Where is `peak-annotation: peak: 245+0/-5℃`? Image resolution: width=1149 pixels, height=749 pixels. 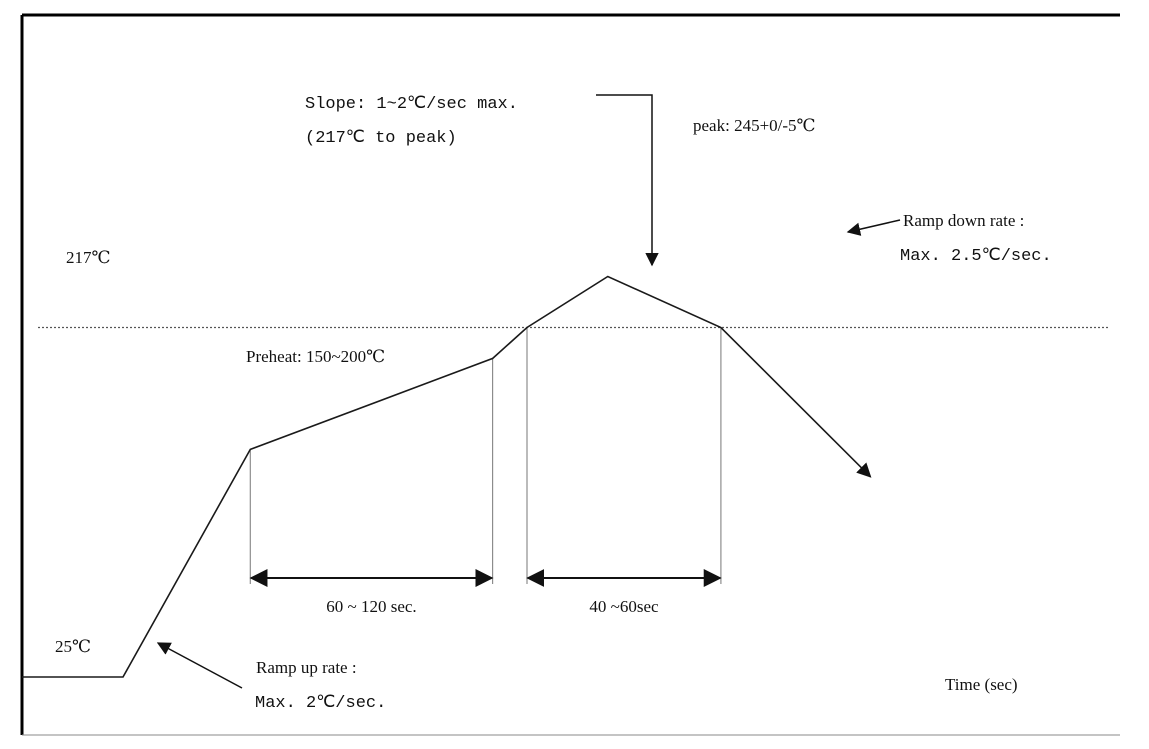
peak-annotation: peak: 245+0/-5℃ is located at coordinates (754, 125).